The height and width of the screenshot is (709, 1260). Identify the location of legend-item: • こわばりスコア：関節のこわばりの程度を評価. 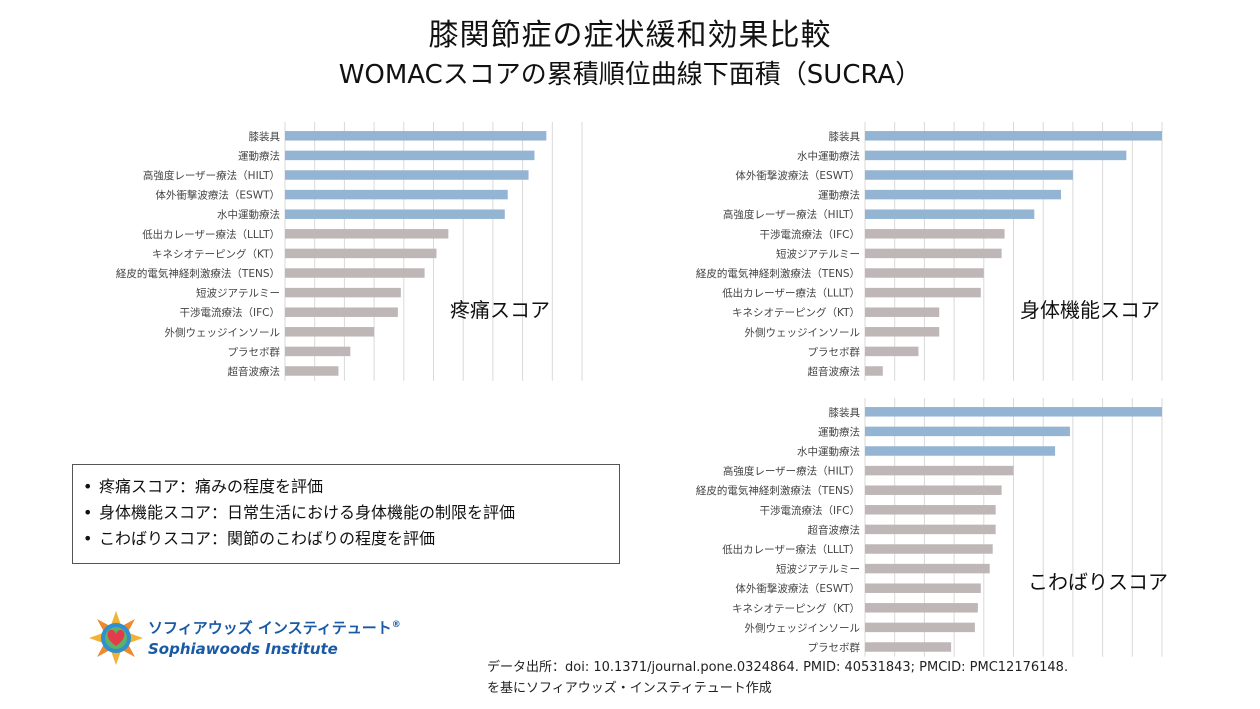
(346, 539).